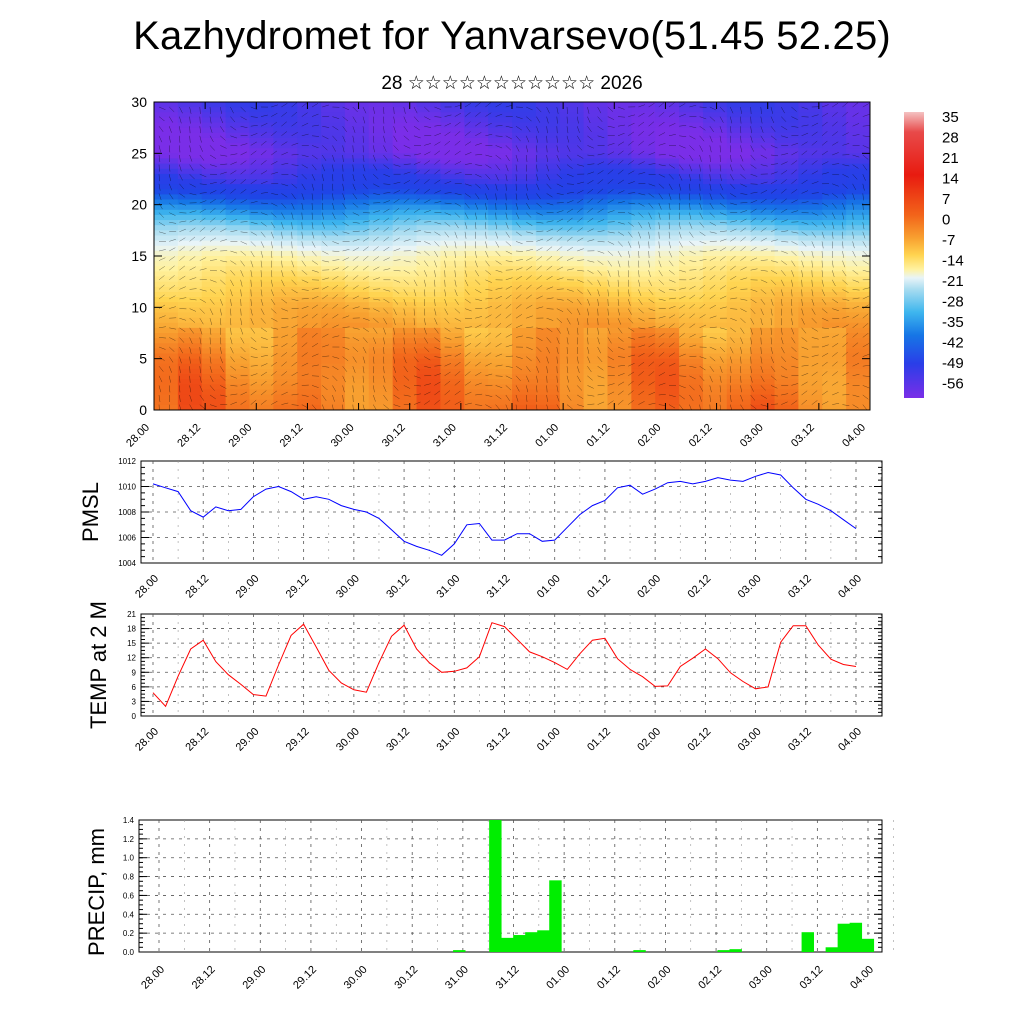 This screenshot has height=1024, width=1024. What do you see at coordinates (735, 950) in the screenshot?
I see `precip-bar` at bounding box center [735, 950].